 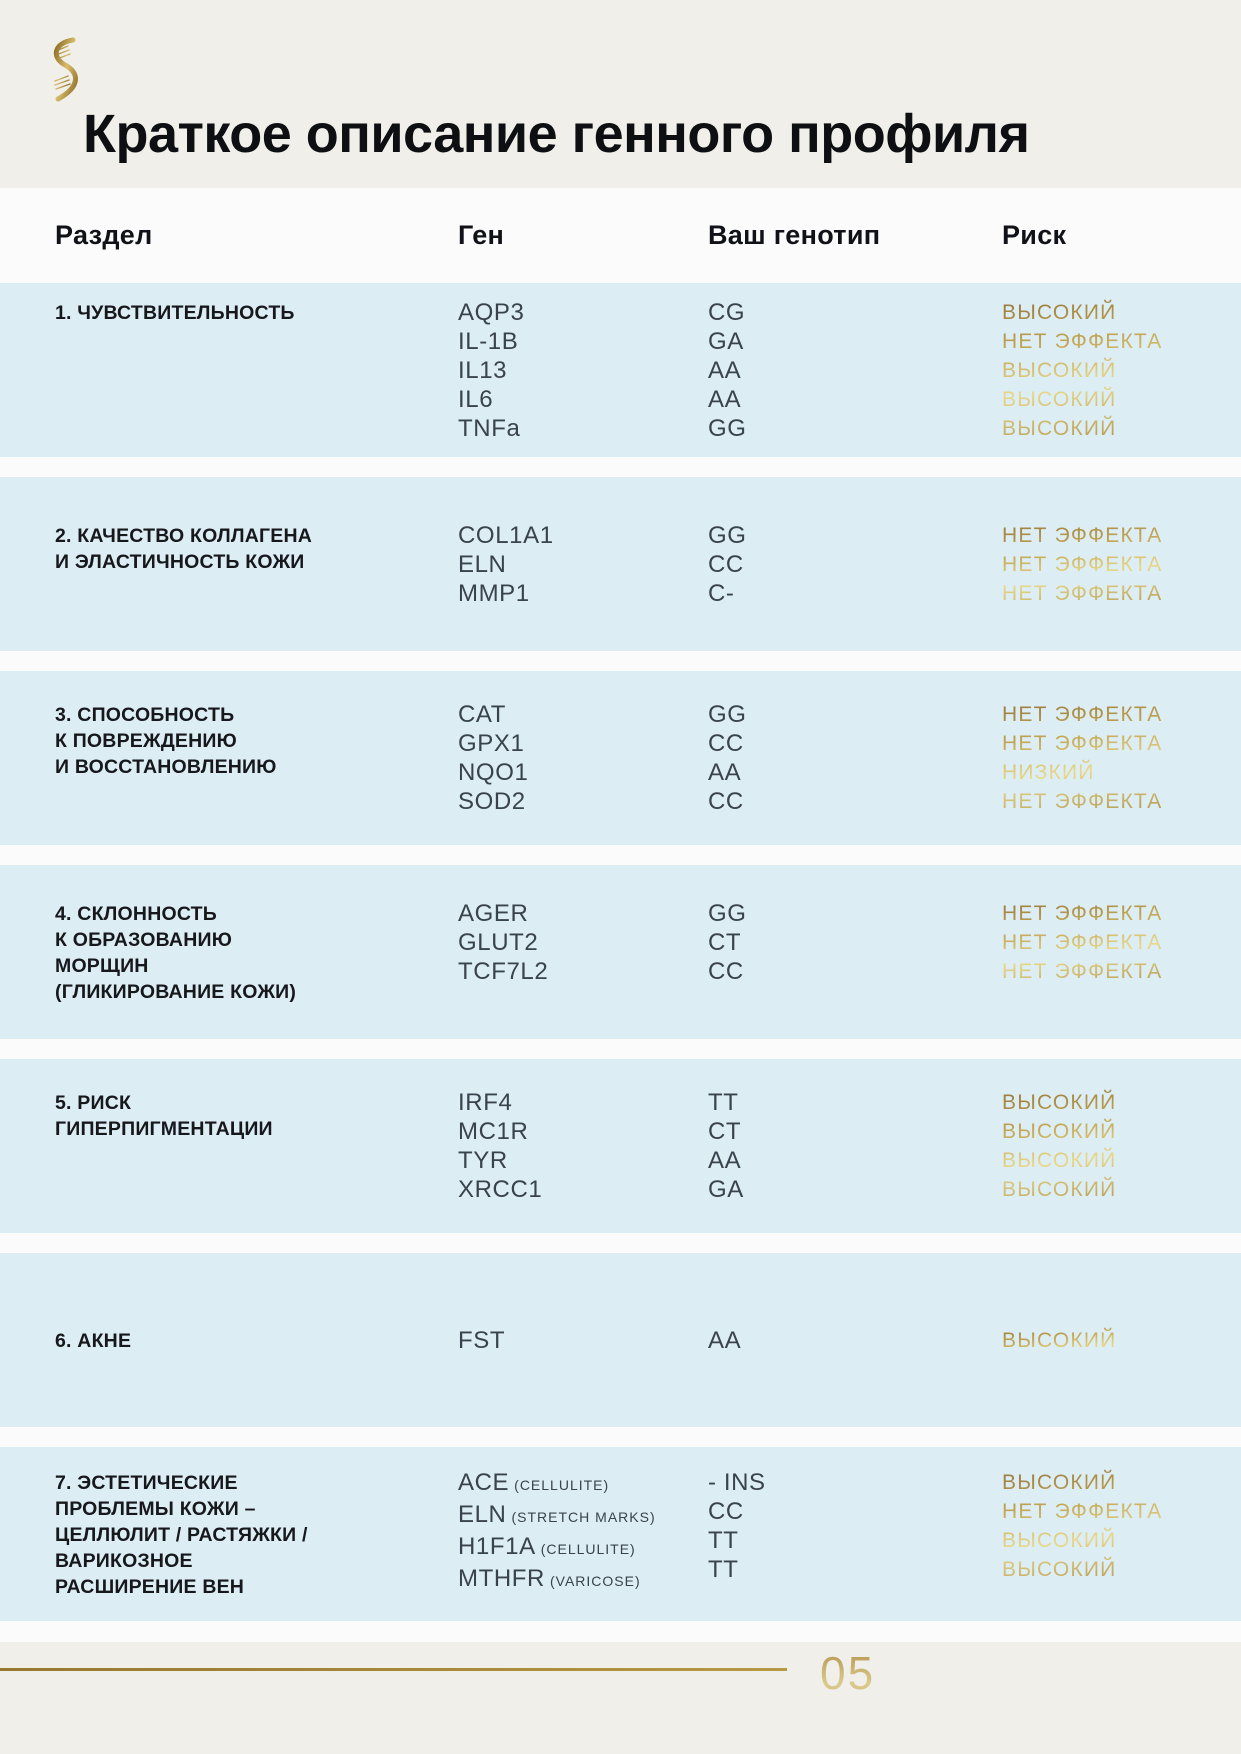 I want to click on gene-name: FST, so click(x=583, y=1340).